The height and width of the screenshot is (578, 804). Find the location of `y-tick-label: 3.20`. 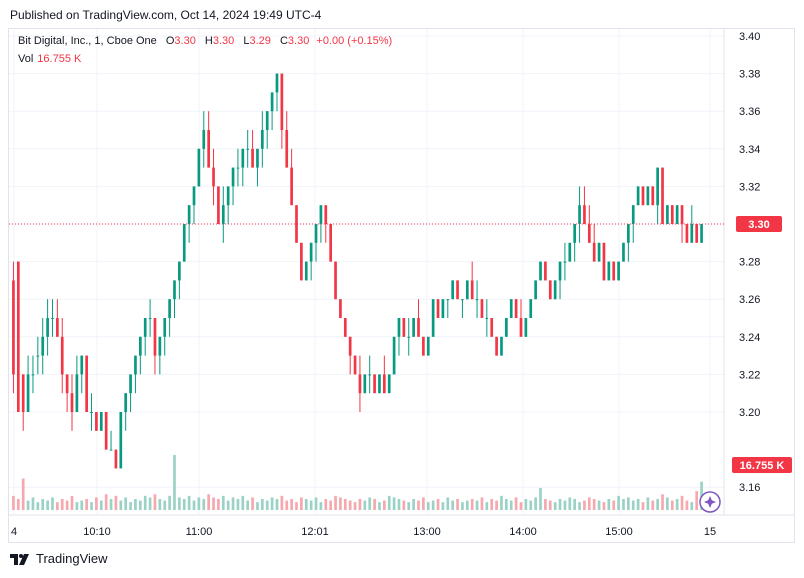

y-tick-label: 3.20 is located at coordinates (749, 413).